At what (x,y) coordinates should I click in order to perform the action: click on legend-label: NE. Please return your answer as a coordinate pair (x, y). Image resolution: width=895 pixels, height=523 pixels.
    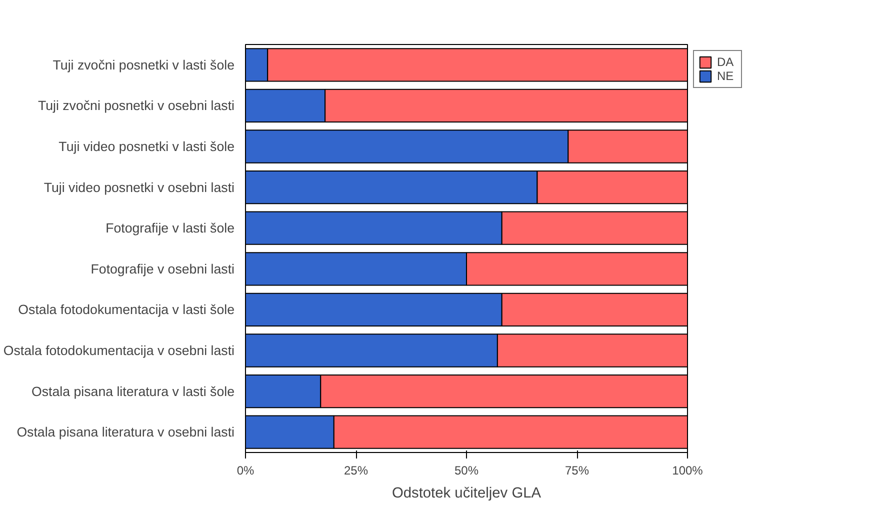
    Looking at the image, I should click on (726, 76).